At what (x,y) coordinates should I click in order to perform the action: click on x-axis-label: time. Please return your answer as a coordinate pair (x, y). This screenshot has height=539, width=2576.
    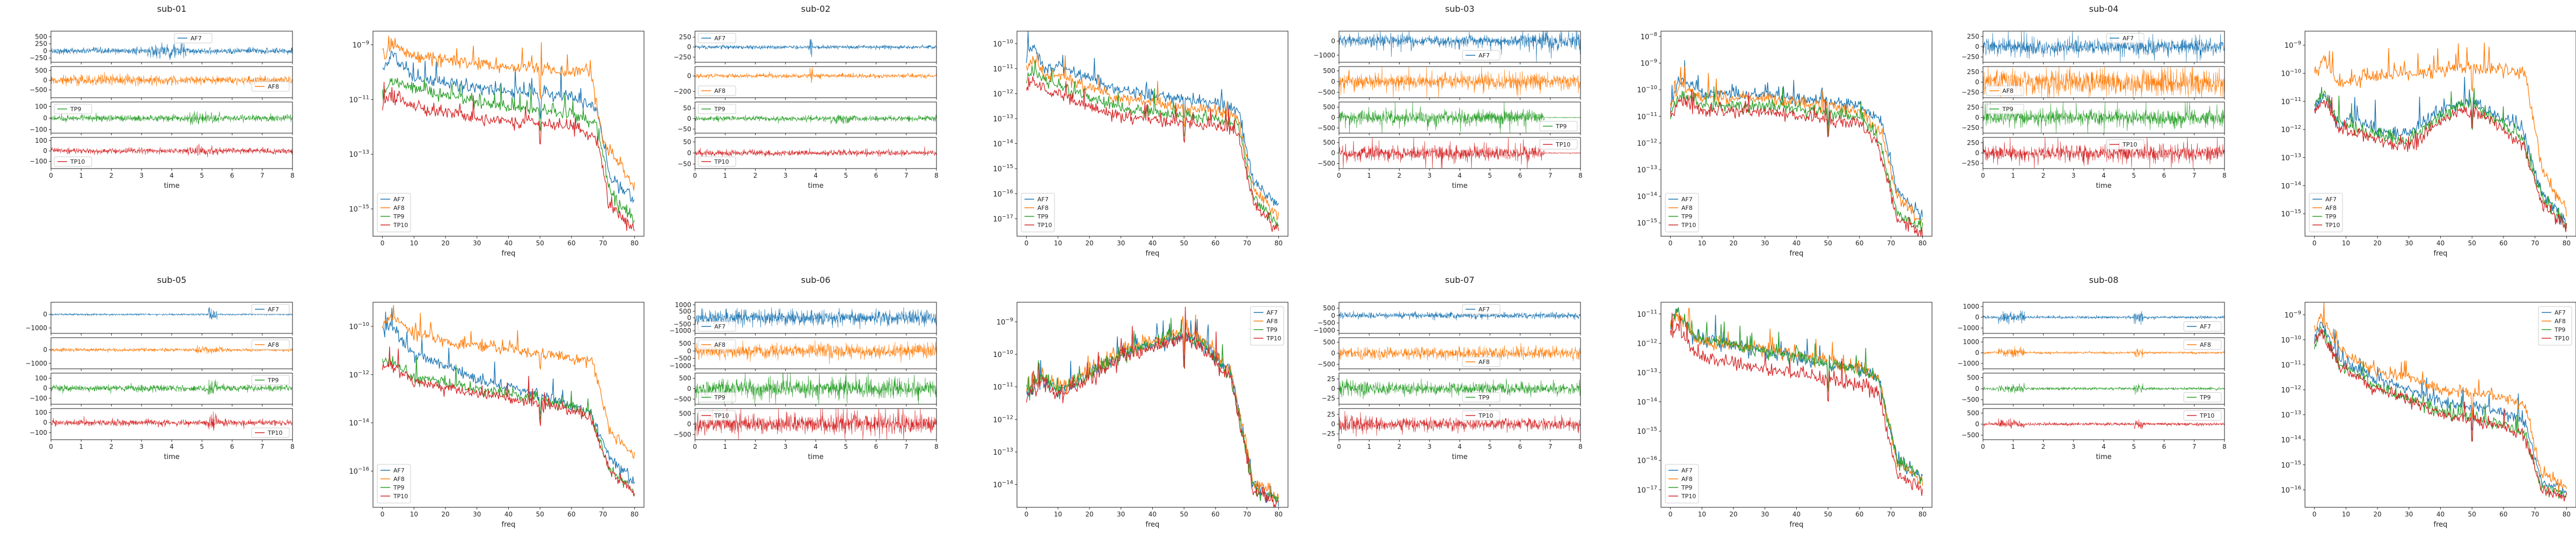
    Looking at the image, I should click on (815, 186).